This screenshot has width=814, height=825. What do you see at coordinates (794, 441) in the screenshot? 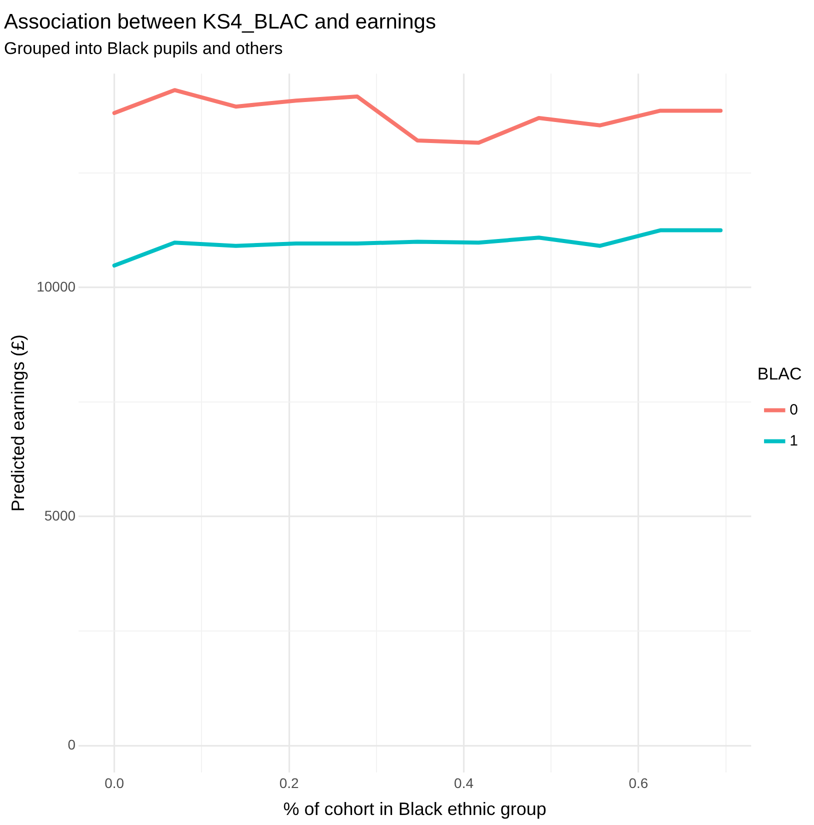
I see `legend-label: 1` at bounding box center [794, 441].